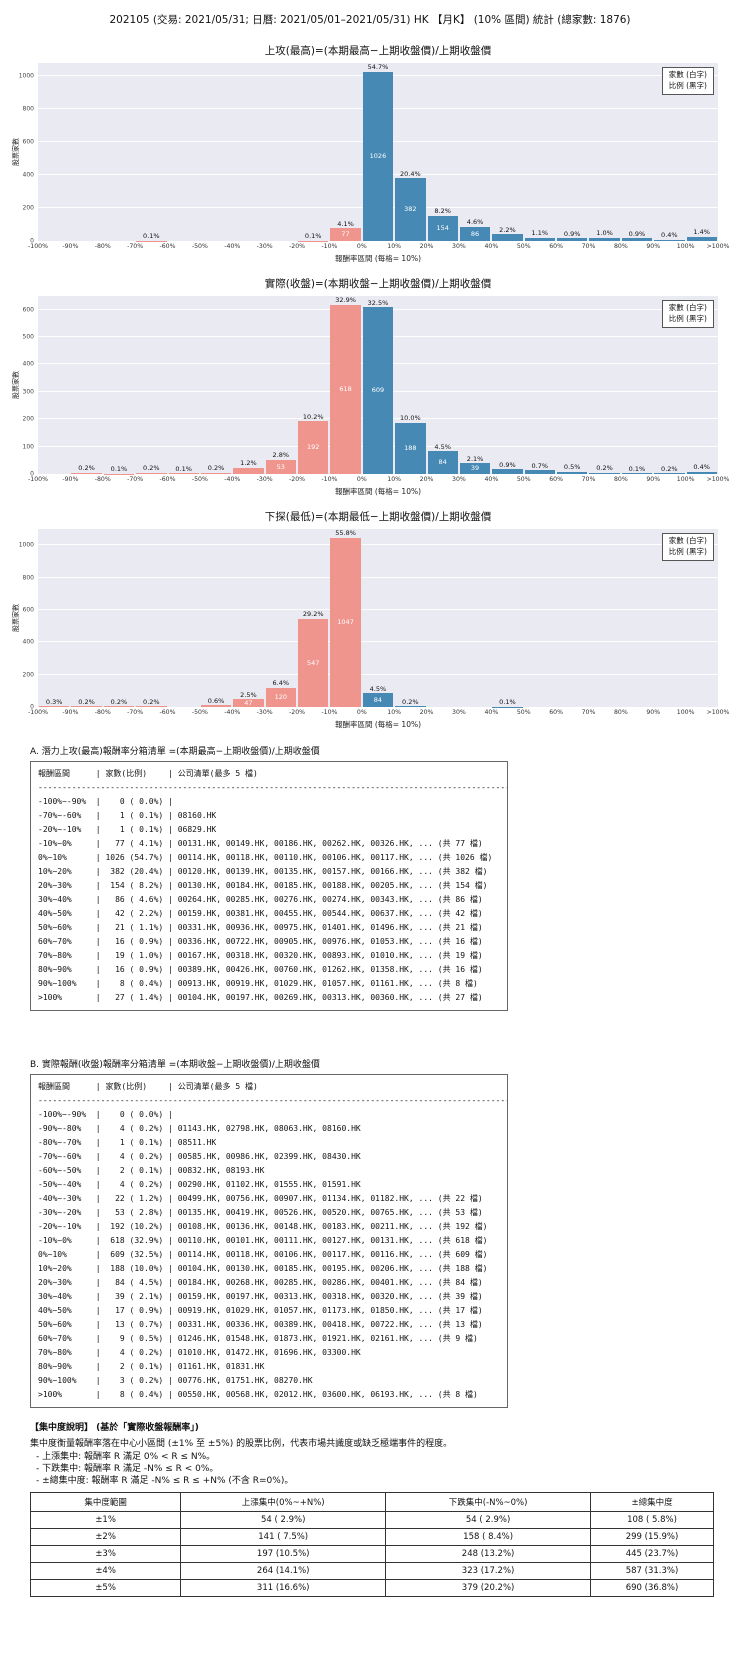  Describe the element at coordinates (55, 1366) in the screenshot. I see `bin-range: 80%~90%` at that location.